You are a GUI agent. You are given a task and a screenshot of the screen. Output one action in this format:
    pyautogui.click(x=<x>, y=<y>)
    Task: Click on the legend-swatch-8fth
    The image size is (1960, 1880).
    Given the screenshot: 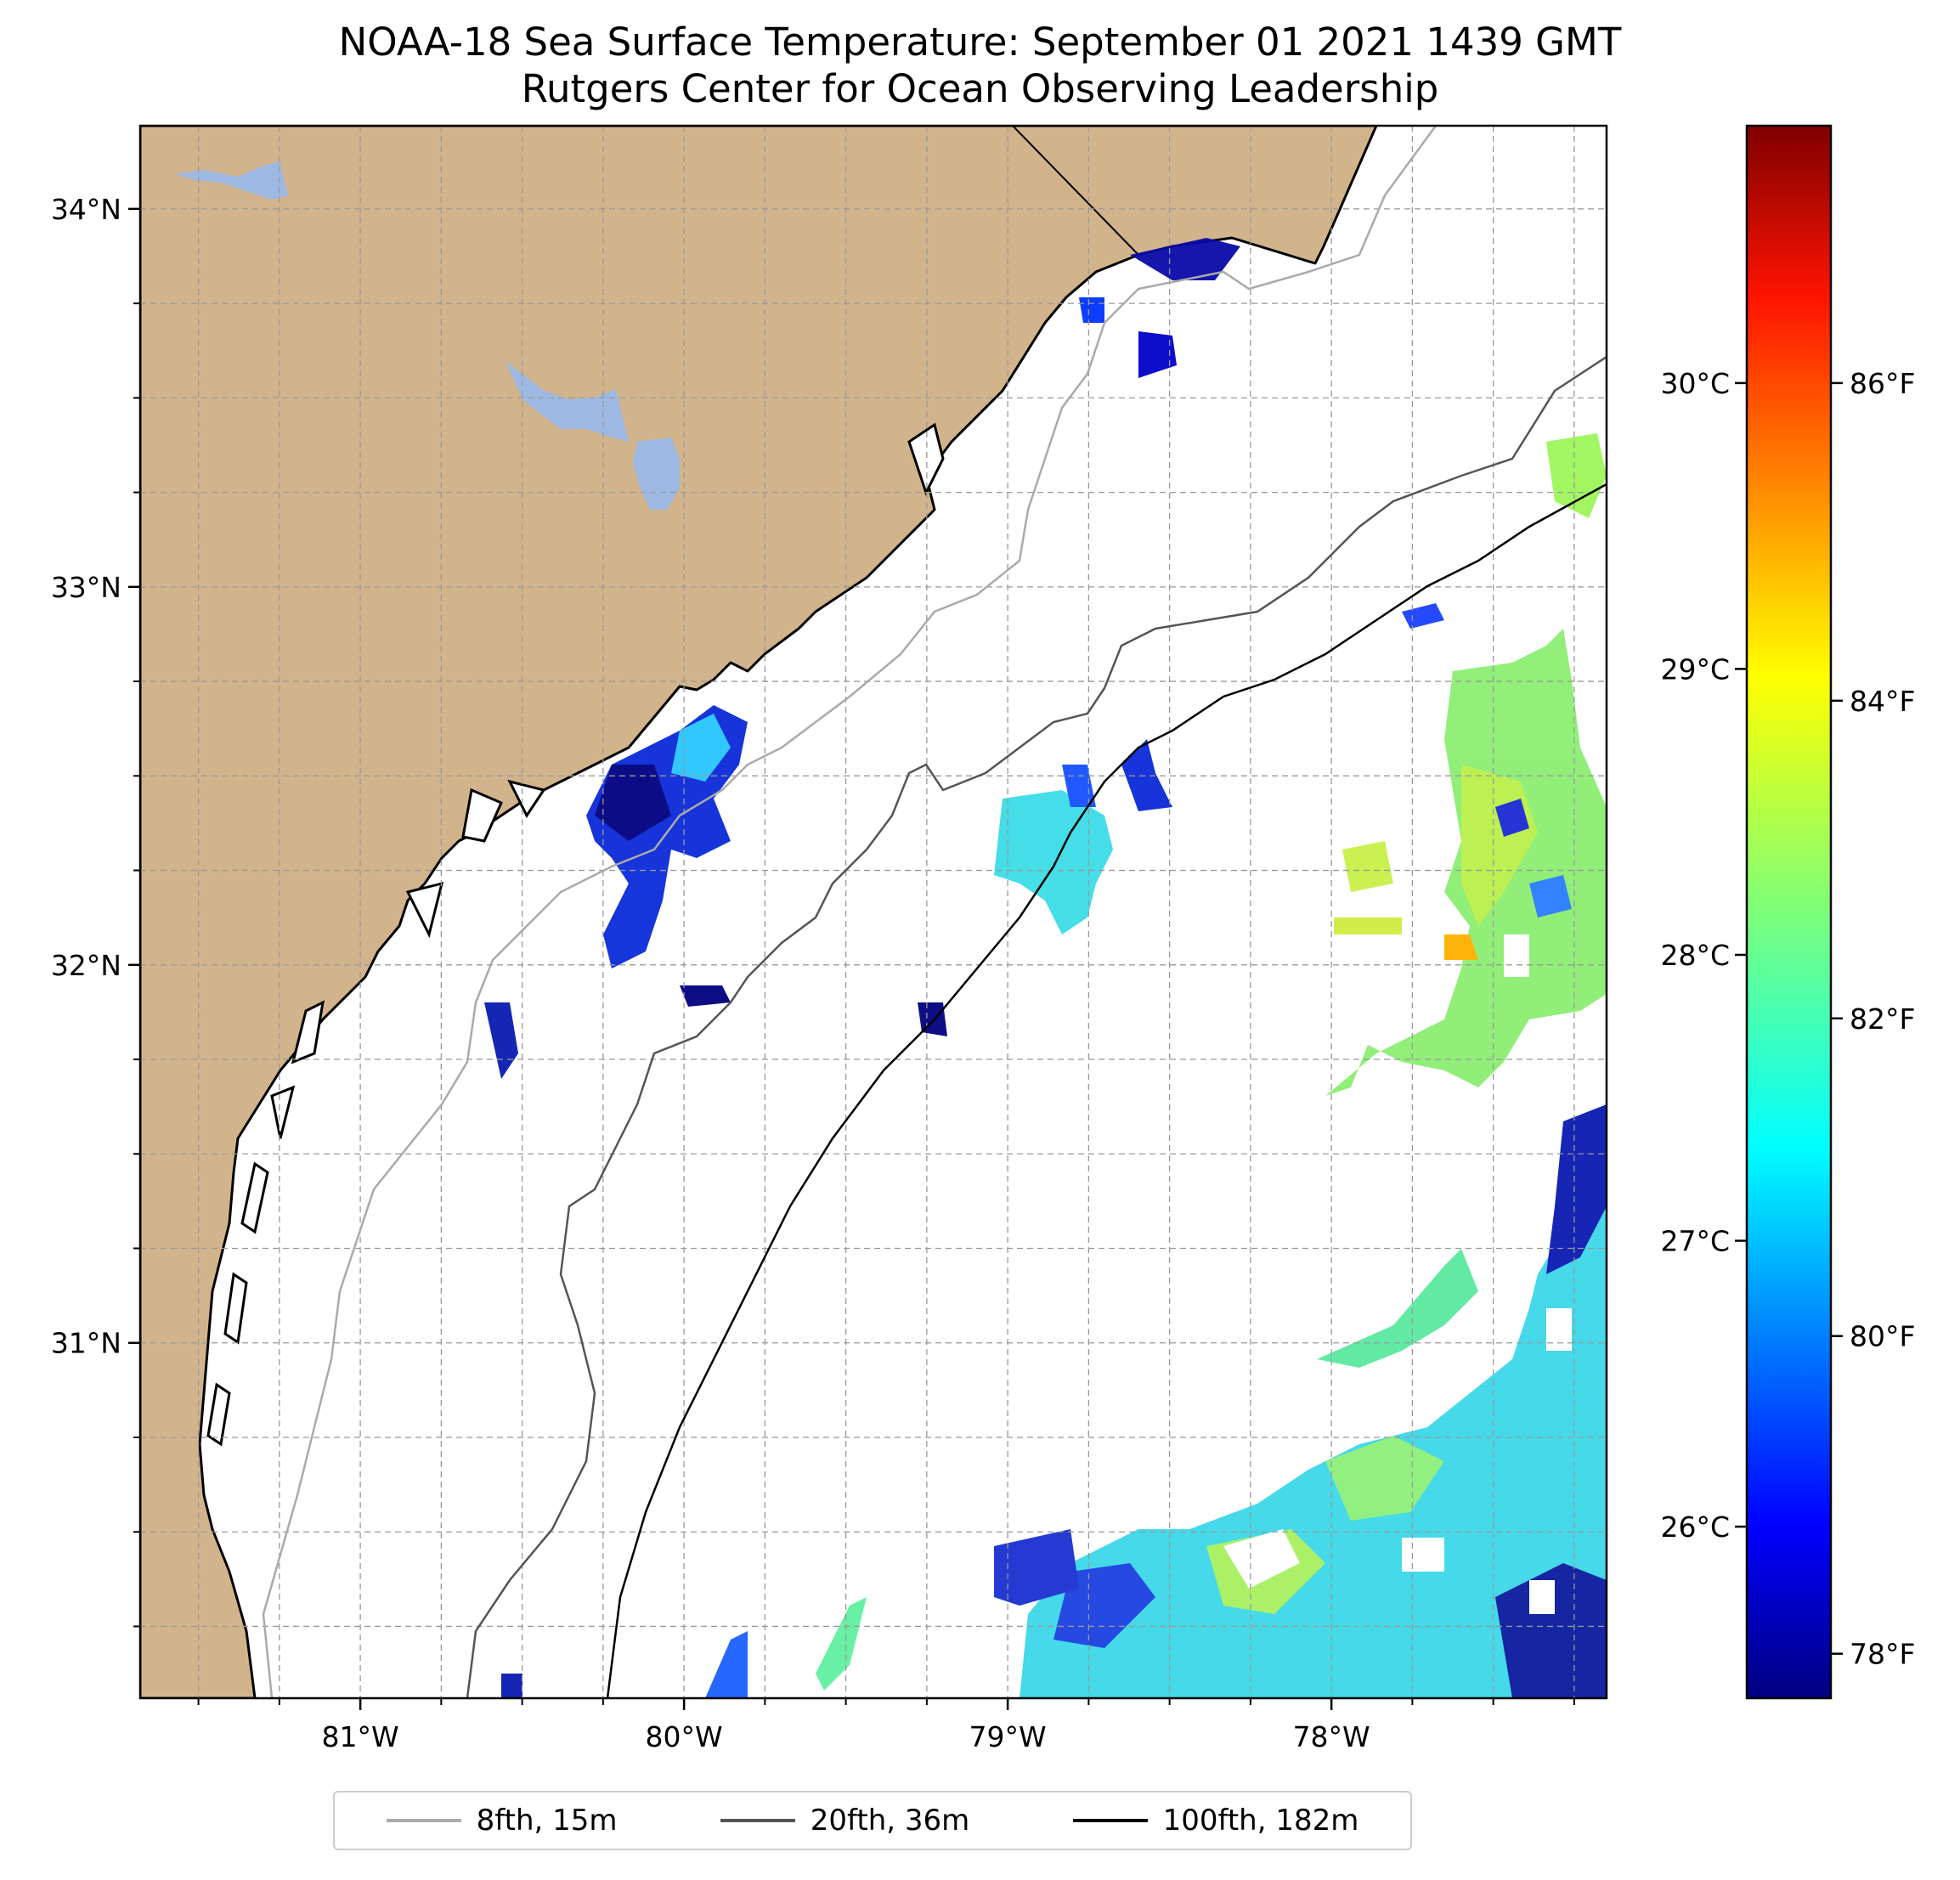 What is the action you would take?
    pyautogui.click(x=424, y=1821)
    